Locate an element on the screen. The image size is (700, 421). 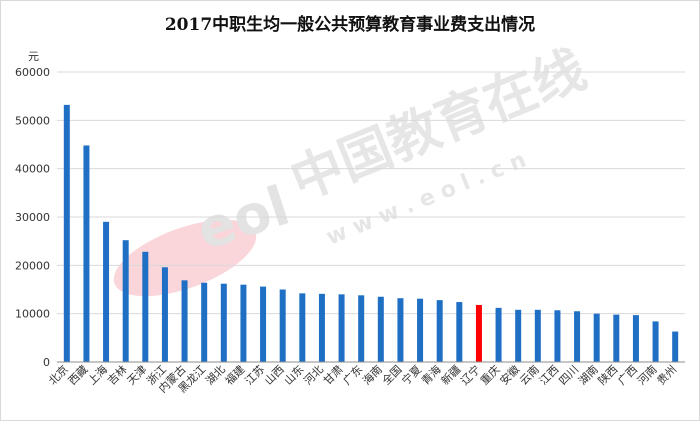
x-tick-label: 安徽 is located at coordinates (509, 374).